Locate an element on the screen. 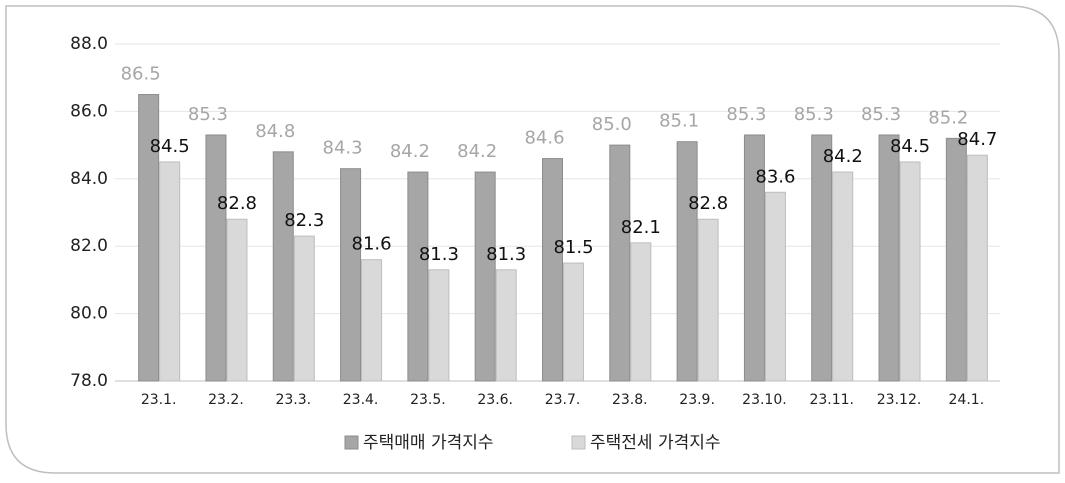  legend-label: 주택전세 가격지수 is located at coordinates (655, 443).